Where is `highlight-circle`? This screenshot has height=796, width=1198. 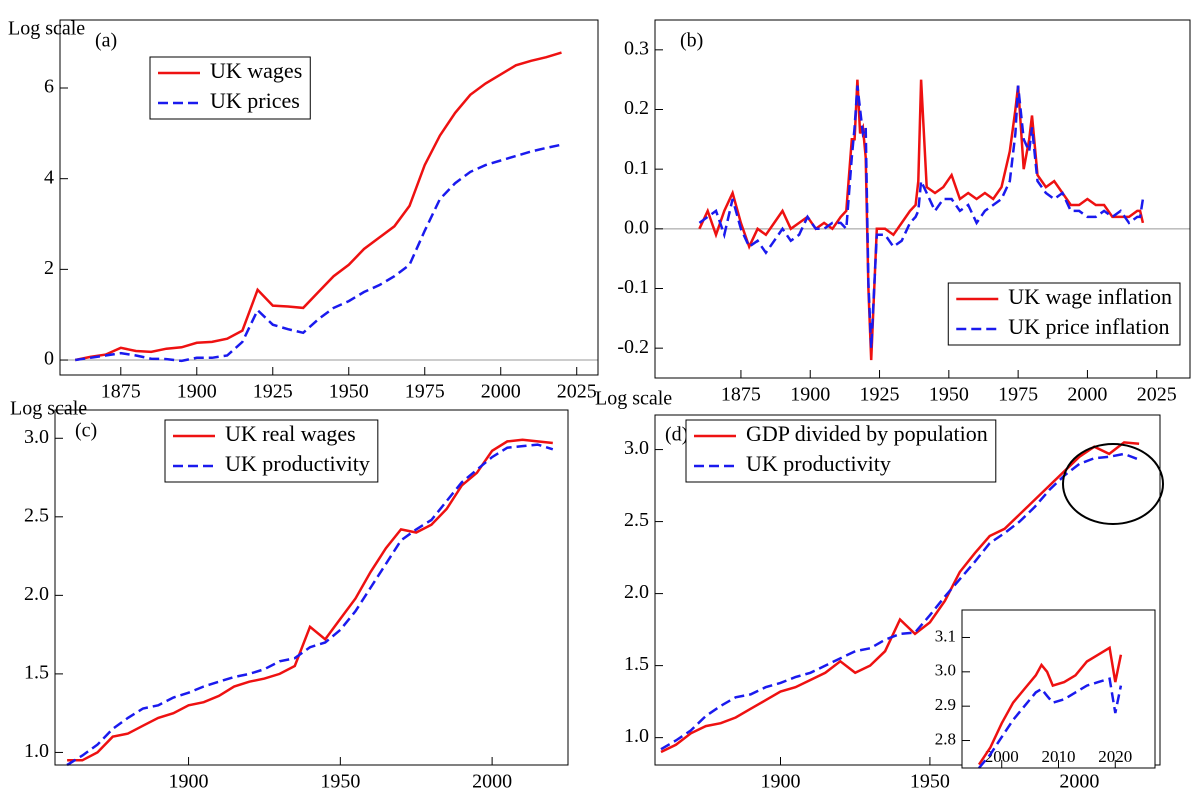
highlight-circle is located at coordinates (1113, 484).